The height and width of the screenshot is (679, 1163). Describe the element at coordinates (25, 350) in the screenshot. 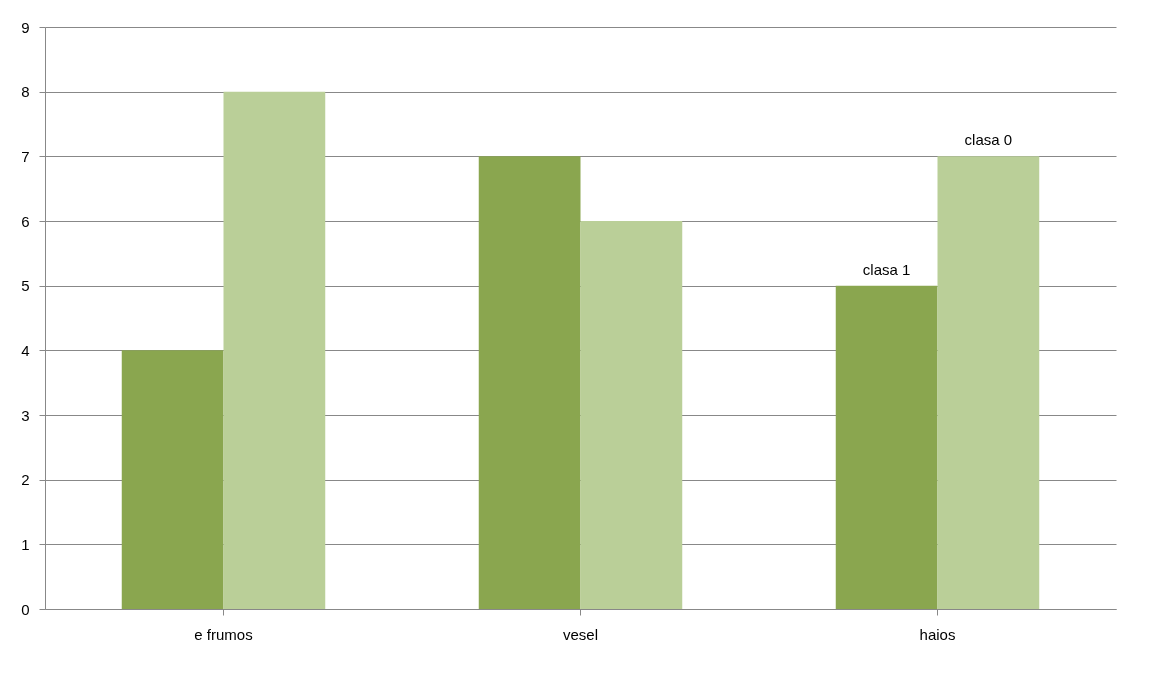

I see `y-tick-label: 4` at that location.